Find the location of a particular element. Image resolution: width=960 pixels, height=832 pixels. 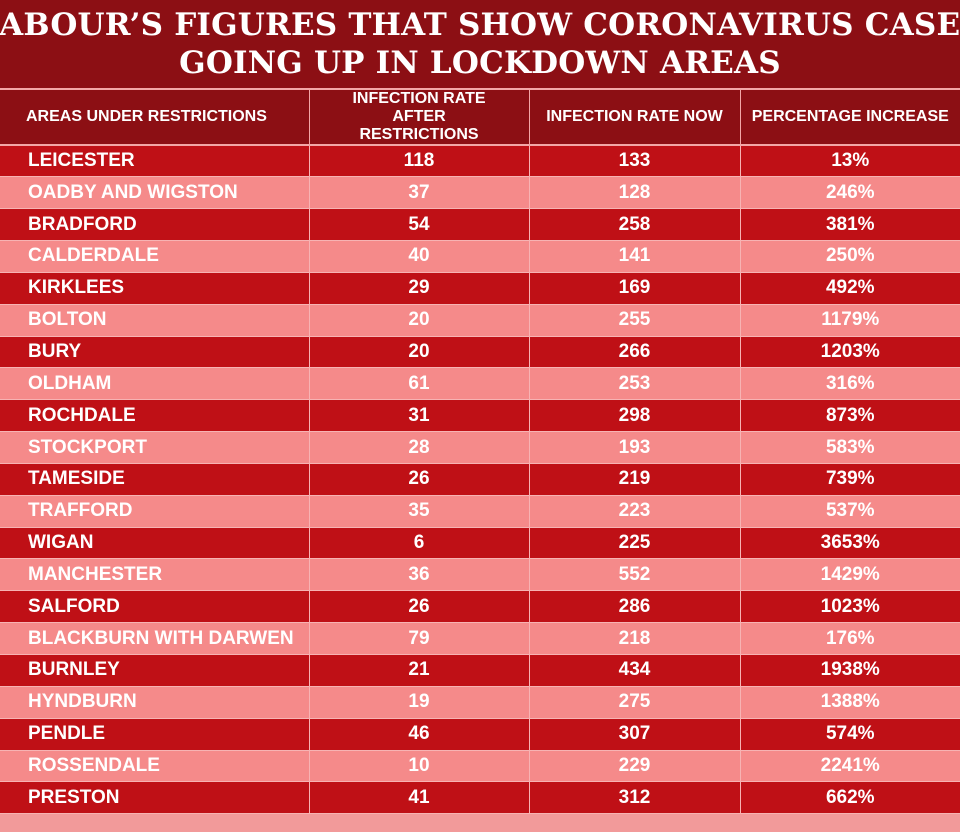

cell-rate-now: 312 is located at coordinates (634, 798).